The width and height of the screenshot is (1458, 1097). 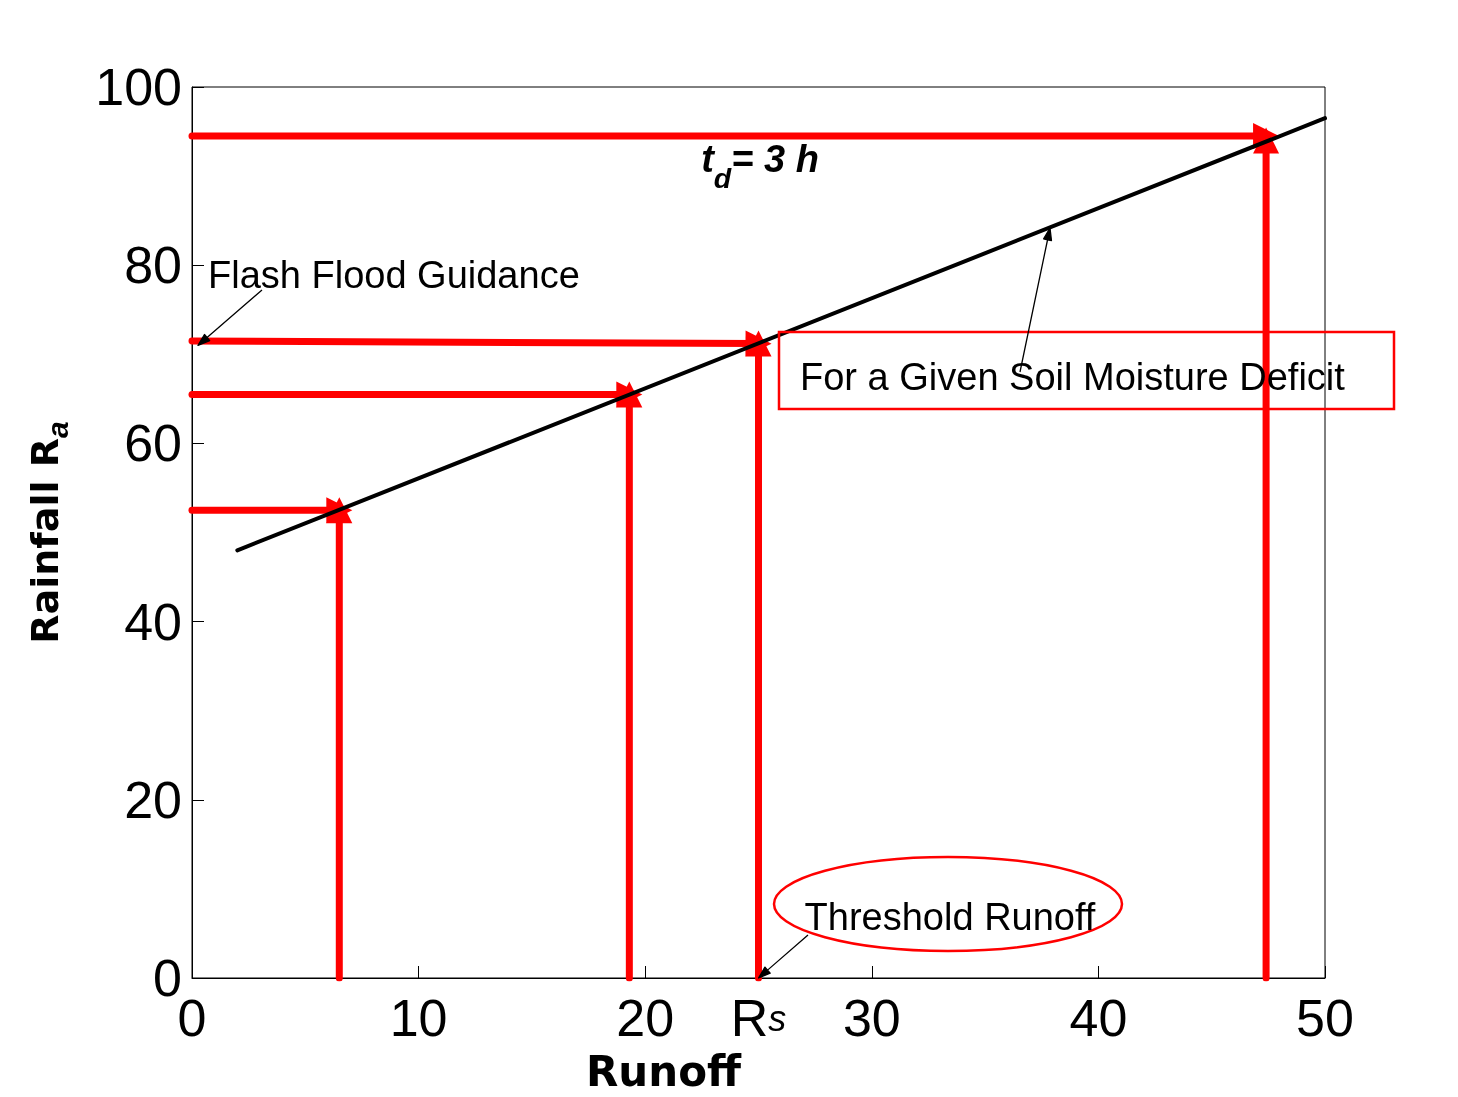 I want to click on x-tick-label: 20, so click(x=645, y=1018).